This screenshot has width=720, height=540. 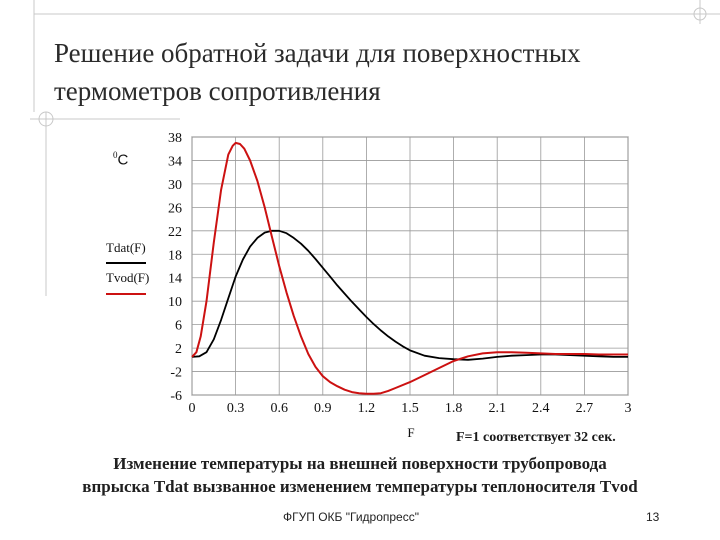 I want to click on y-tick-label: -6, so click(x=176, y=396).